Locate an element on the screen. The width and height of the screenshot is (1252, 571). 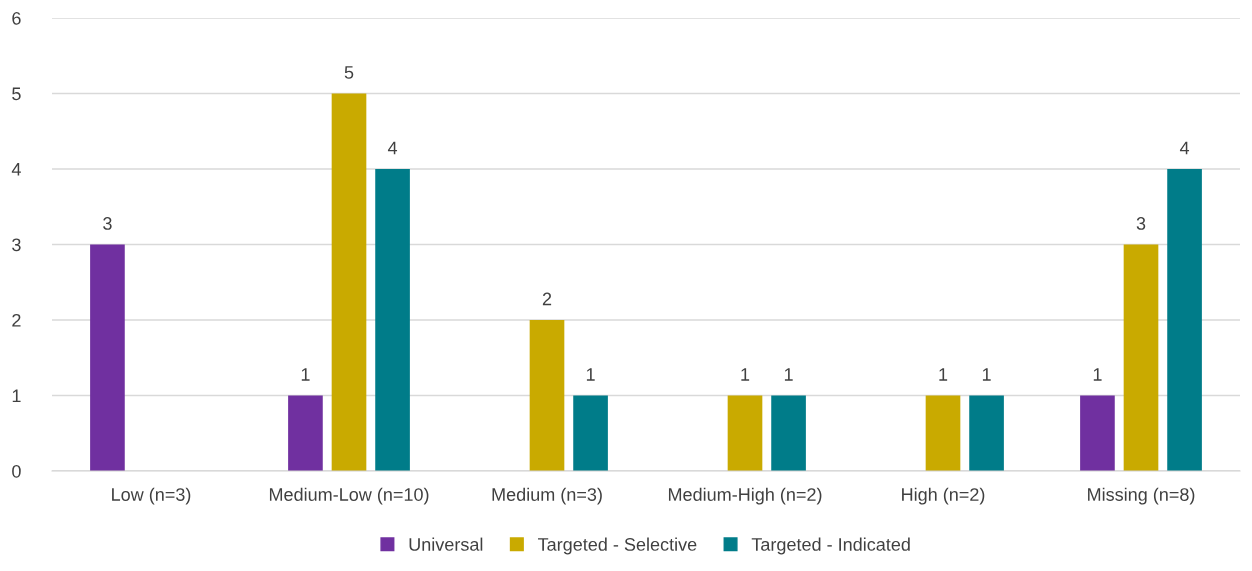
y-tick-label: 3 is located at coordinates (16, 245).